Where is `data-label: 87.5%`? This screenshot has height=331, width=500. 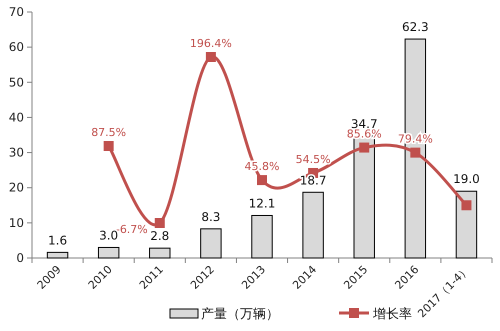 data-label: 87.5% is located at coordinates (108, 133).